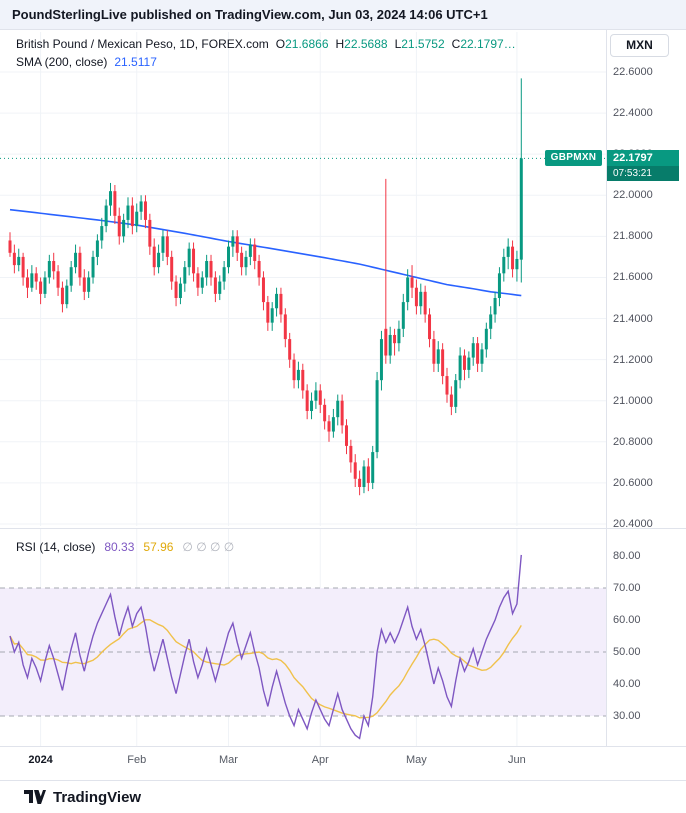 Image resolution: width=686 pixels, height=813 pixels. What do you see at coordinates (423, 44) in the screenshot?
I see `low-value: 21.5752` at bounding box center [423, 44].